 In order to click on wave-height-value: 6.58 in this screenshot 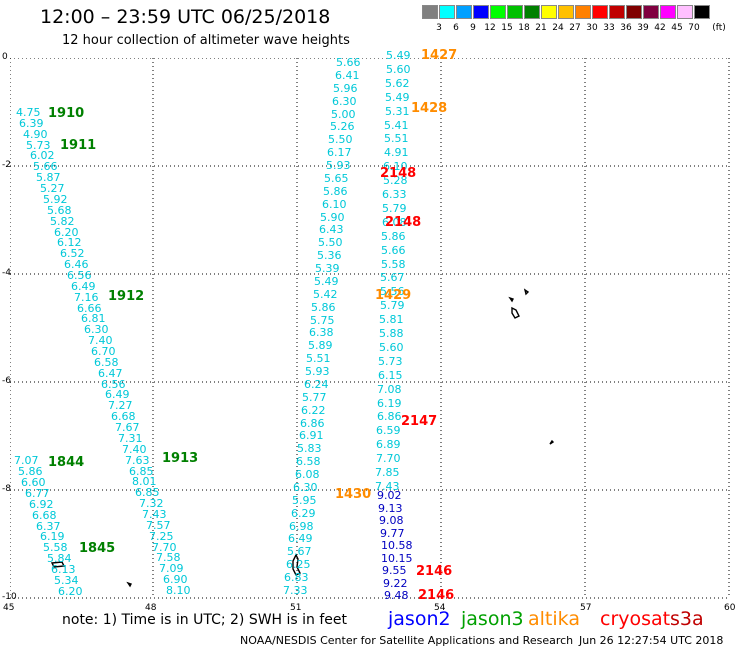, I will do `click(106, 362)`.